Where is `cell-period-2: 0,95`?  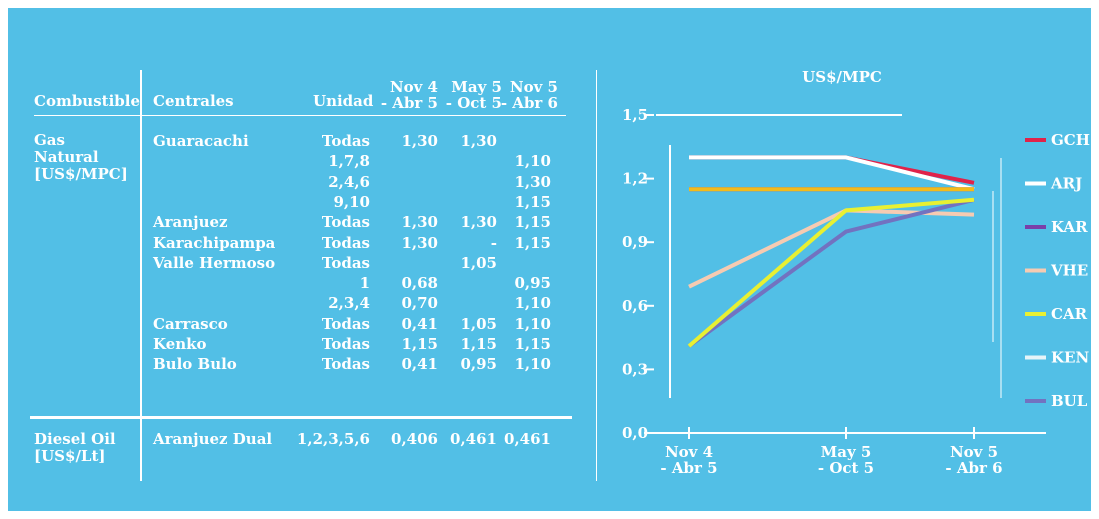 cell-period-2: 0,95 is located at coordinates (478, 364).